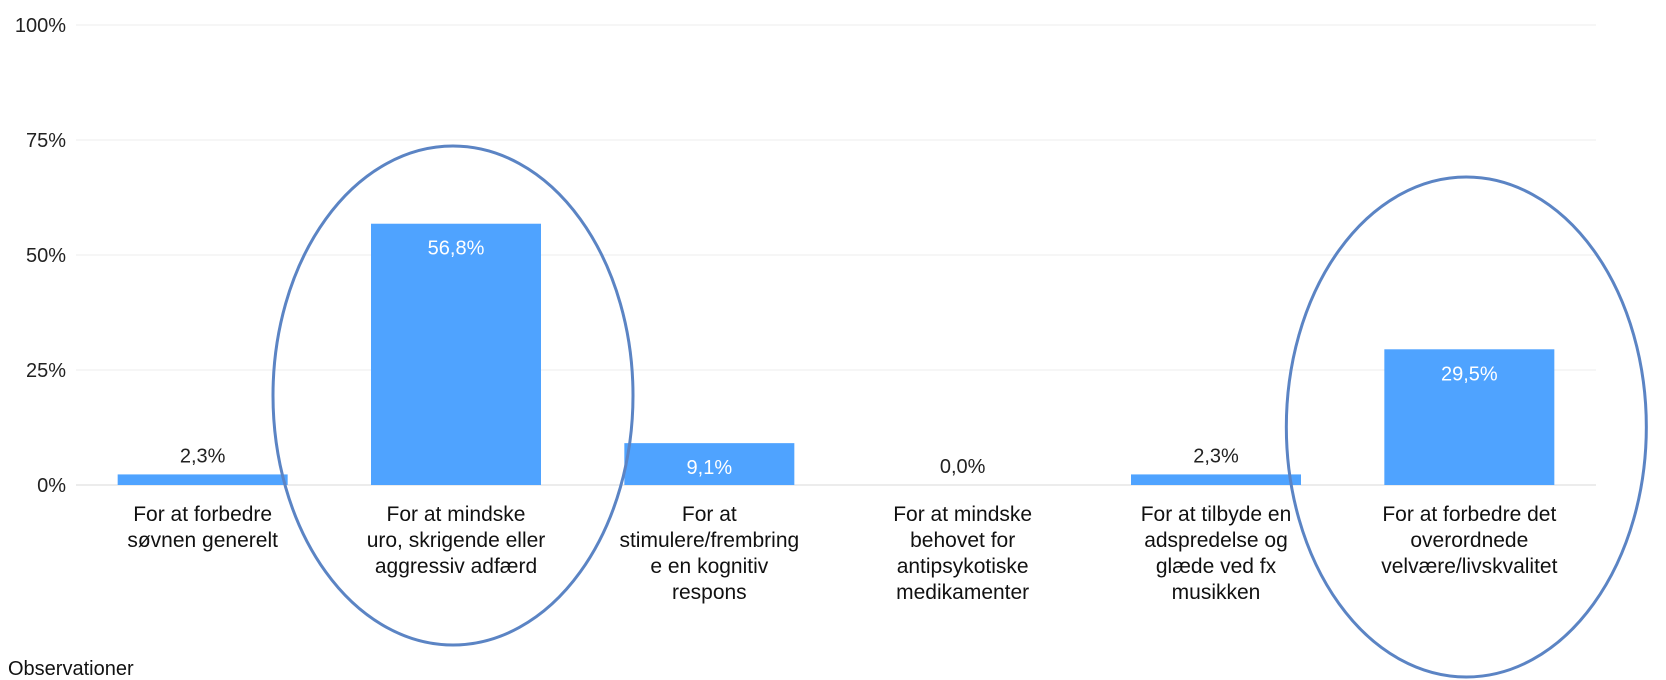 The width and height of the screenshot is (1666, 680). What do you see at coordinates (40, 26) in the screenshot?
I see `y-tick-label: 100%` at bounding box center [40, 26].